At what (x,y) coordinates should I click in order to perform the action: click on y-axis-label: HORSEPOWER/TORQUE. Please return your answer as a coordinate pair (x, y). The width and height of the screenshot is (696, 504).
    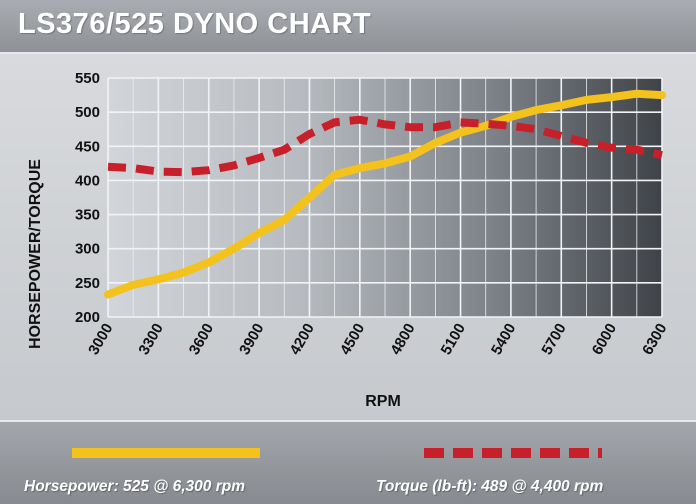
    Looking at the image, I should click on (35, 254).